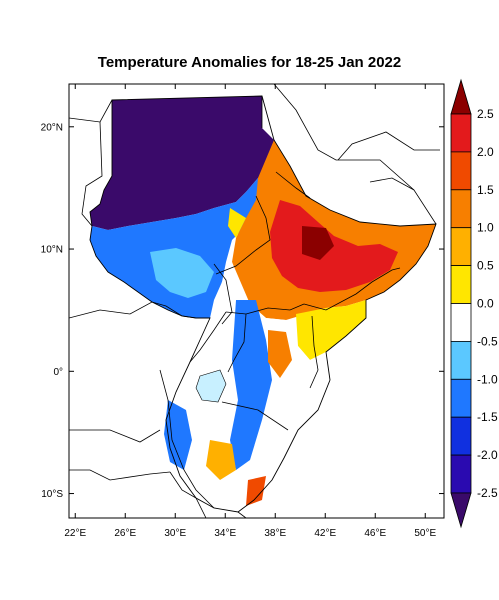 Image resolution: width=499 pixels, height=600 pixels. I want to click on anomaly-region-cool-west, so click(185, 243).